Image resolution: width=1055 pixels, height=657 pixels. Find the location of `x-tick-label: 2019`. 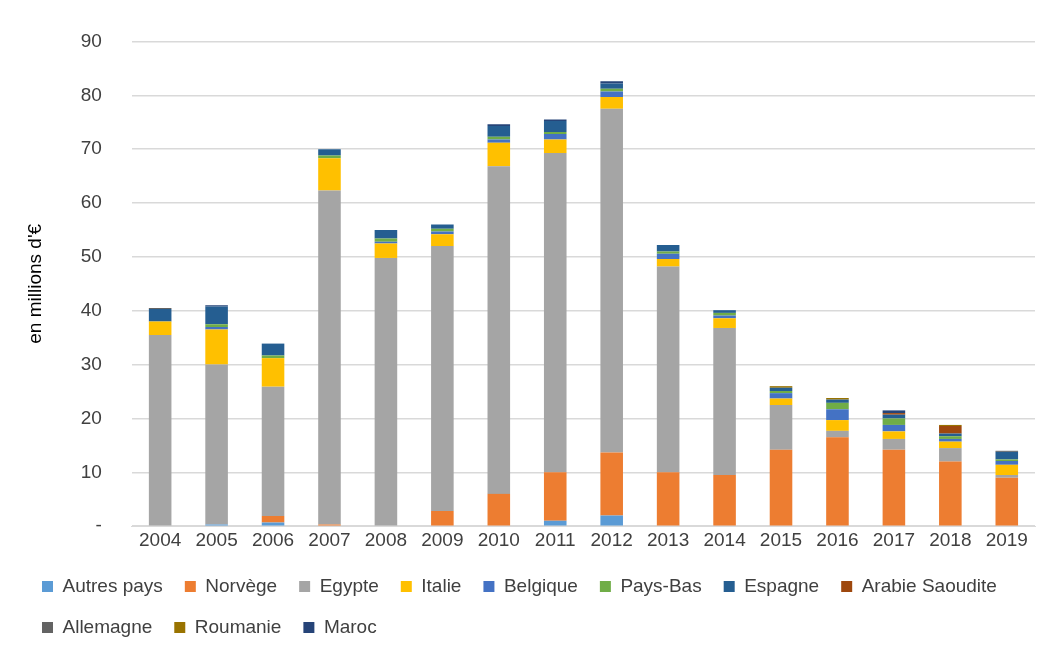

x-tick-label: 2019 is located at coordinates (1006, 539).